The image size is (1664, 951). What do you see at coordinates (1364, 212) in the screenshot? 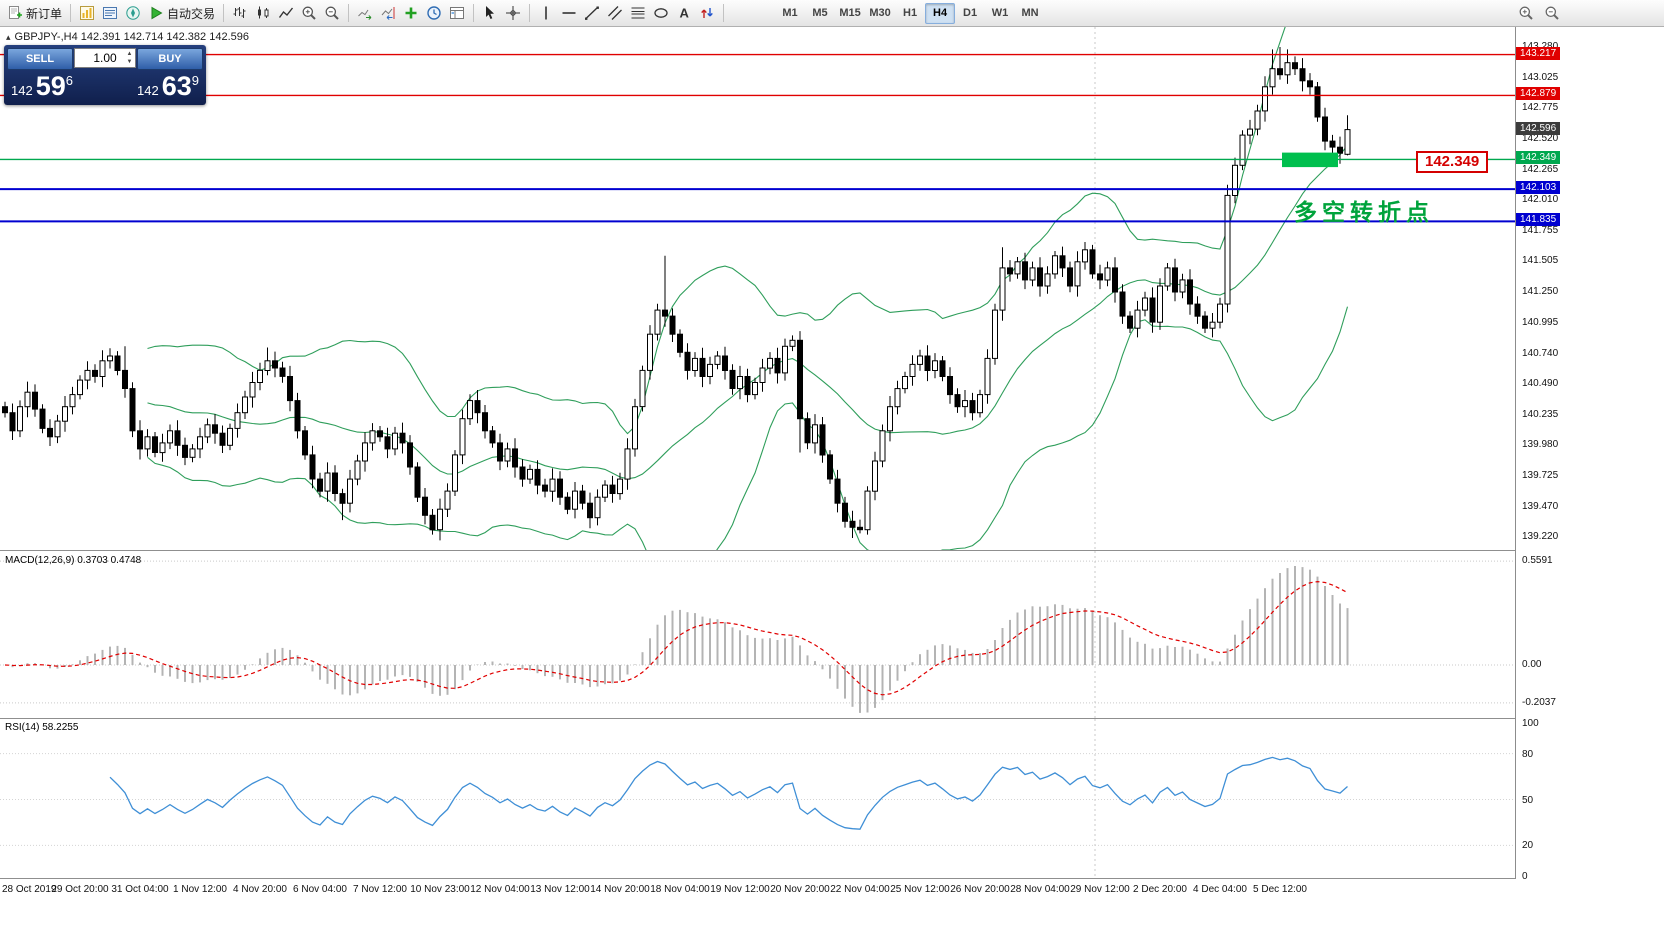
I see `chart-annotation-text: 多空转折点` at bounding box center [1364, 212].